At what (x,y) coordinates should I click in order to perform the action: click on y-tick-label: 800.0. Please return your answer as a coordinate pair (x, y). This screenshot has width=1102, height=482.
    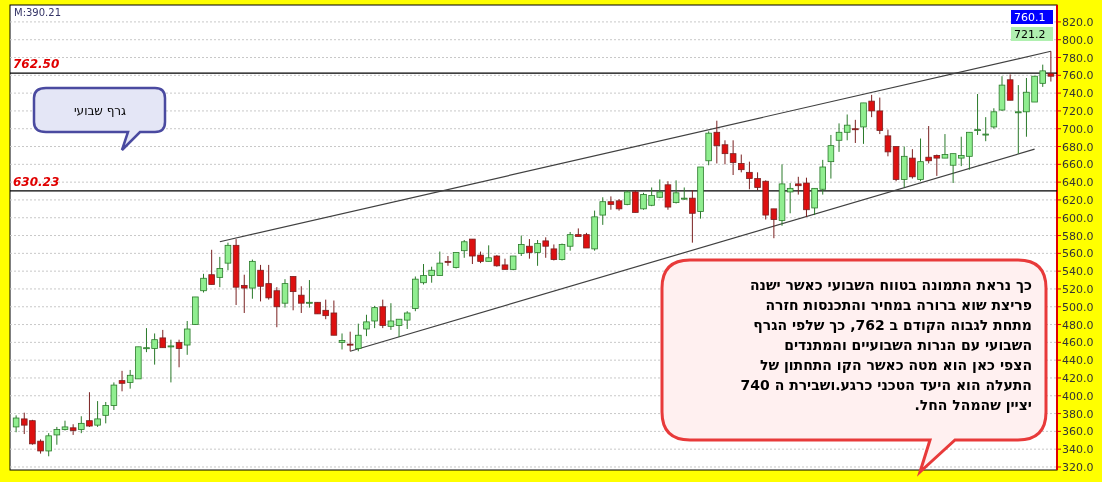
    Looking at the image, I should click on (1078, 40).